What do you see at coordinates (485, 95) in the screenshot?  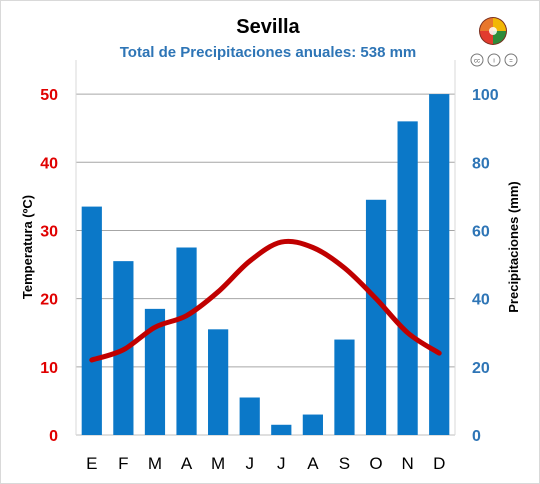 I see `right-tick-label: 100` at bounding box center [485, 95].